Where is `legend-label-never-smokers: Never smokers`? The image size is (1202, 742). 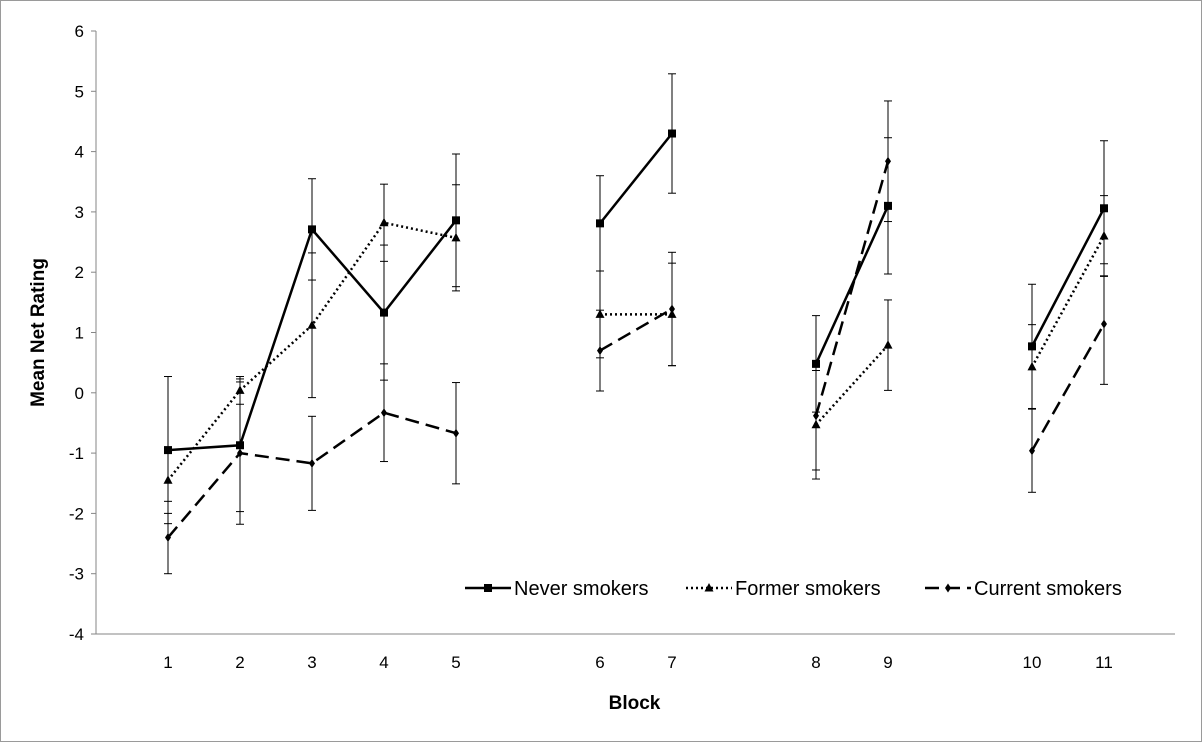
legend-label-never-smokers: Never smokers is located at coordinates (581, 589).